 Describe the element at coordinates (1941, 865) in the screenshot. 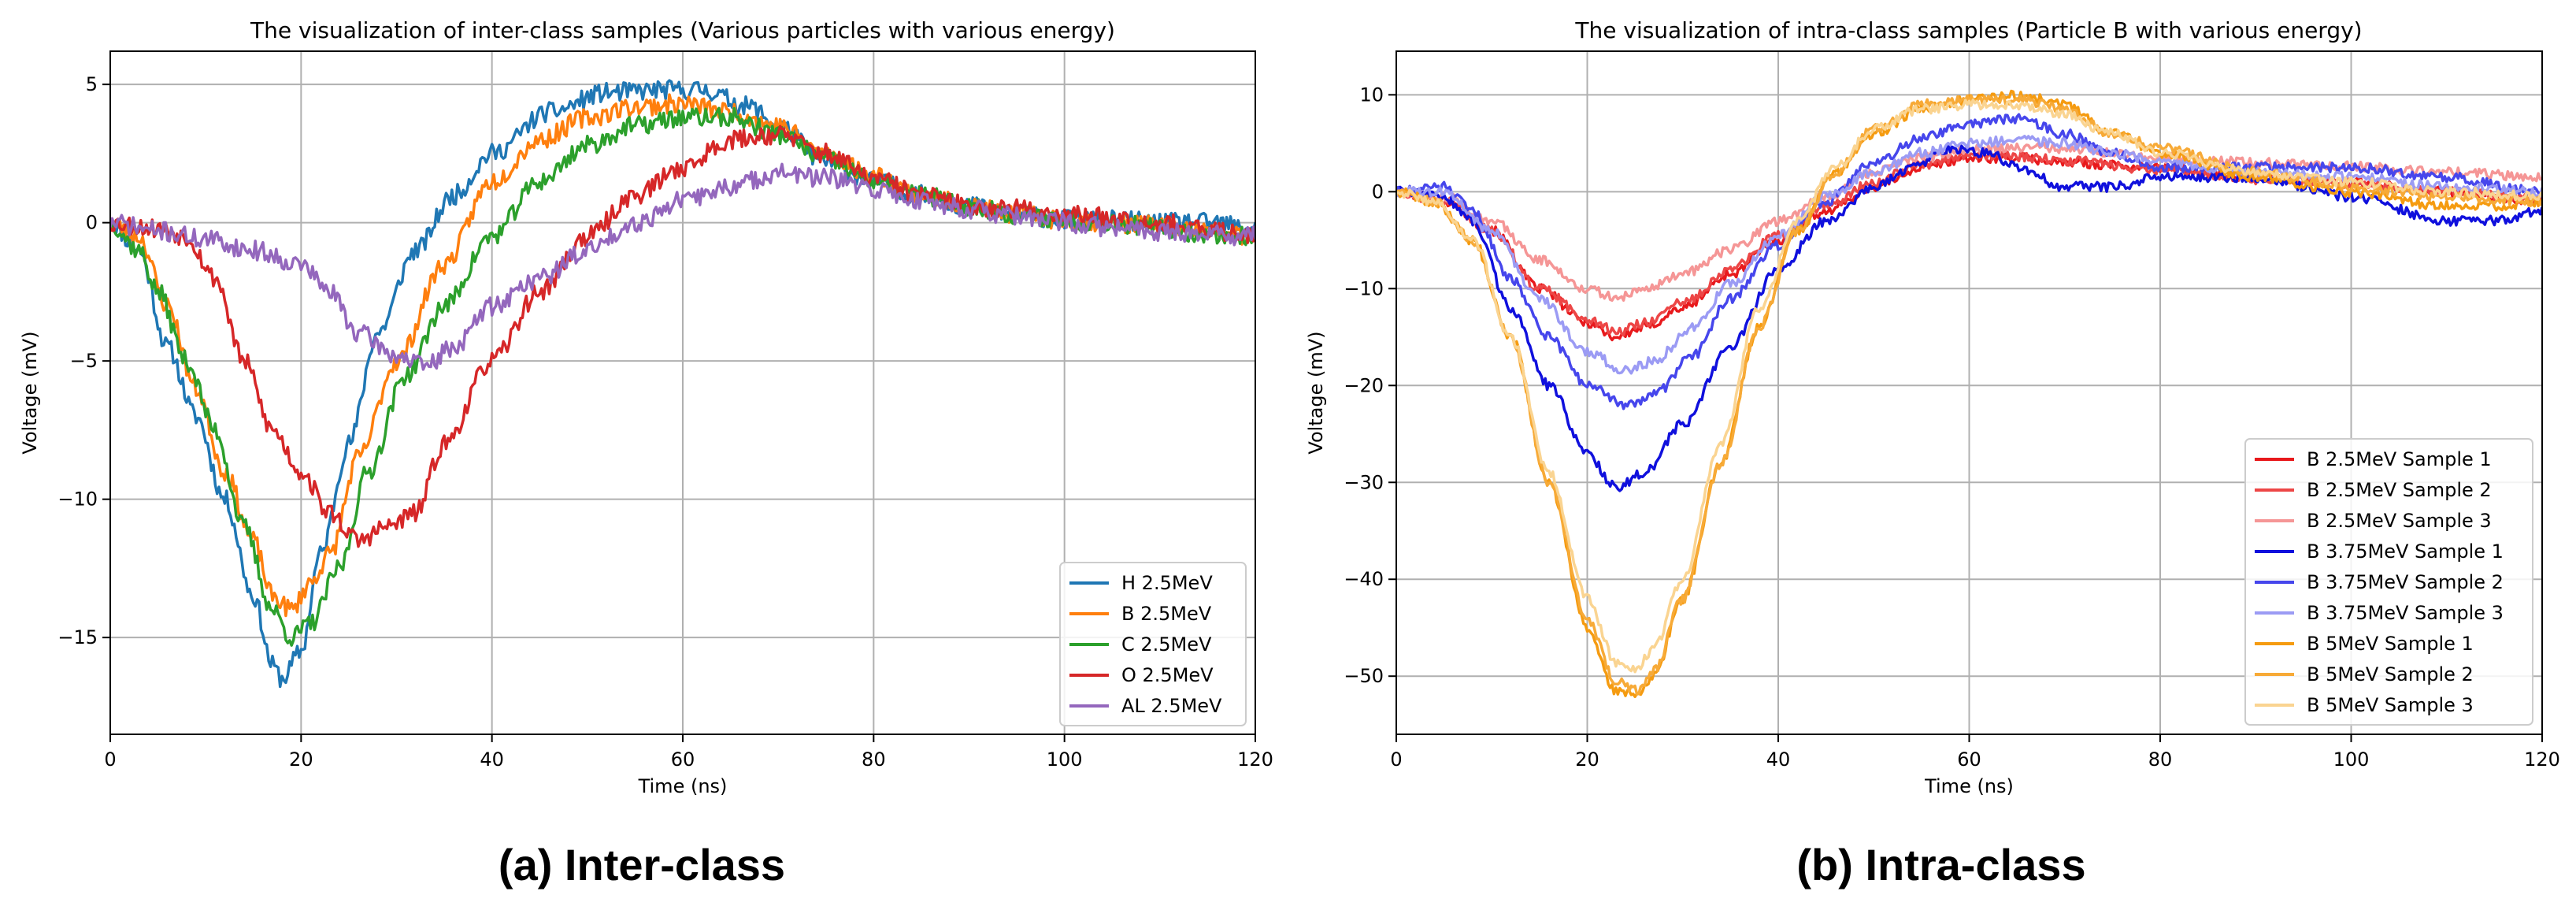

I see `caption-intra-class: (b) Intra-class` at that location.